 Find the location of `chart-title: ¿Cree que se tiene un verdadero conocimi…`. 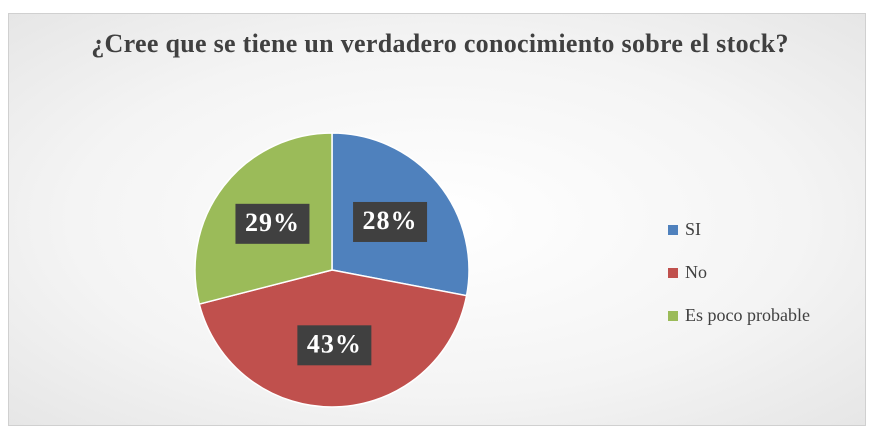

chart-title: ¿Cree que se tiene un verdadero conocimi… is located at coordinates (440, 43).